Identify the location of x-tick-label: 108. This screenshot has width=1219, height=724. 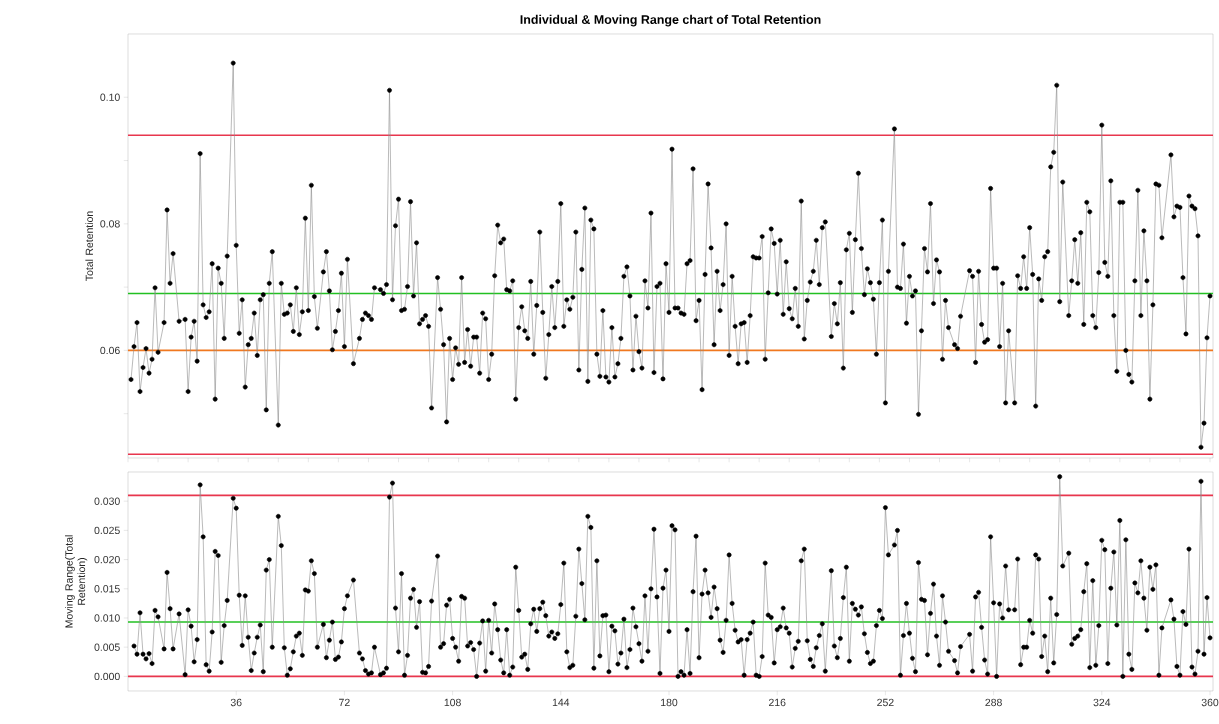
(452, 702).